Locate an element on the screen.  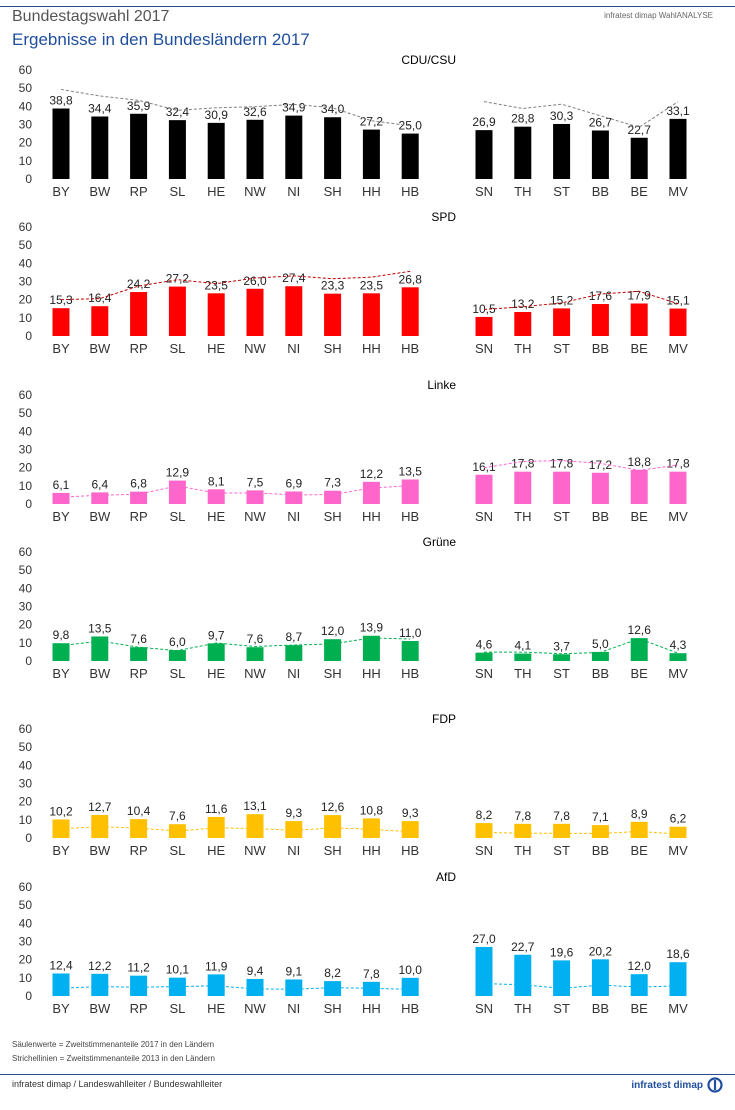
x-tick-label: BY is located at coordinates (61, 516).